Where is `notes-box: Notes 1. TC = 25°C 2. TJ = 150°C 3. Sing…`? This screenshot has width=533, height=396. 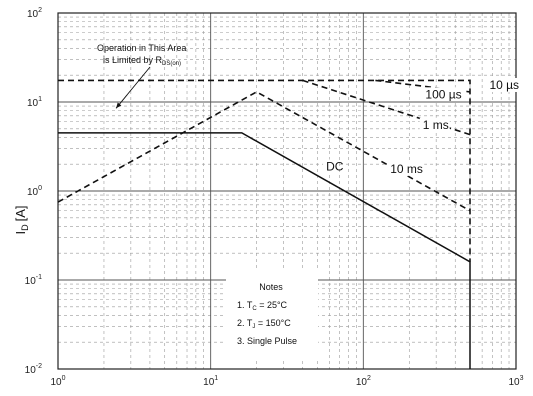 notes-box: Notes 1. TC = 25°C 2. TJ = 150°C 3. Sing… is located at coordinates (272, 313).